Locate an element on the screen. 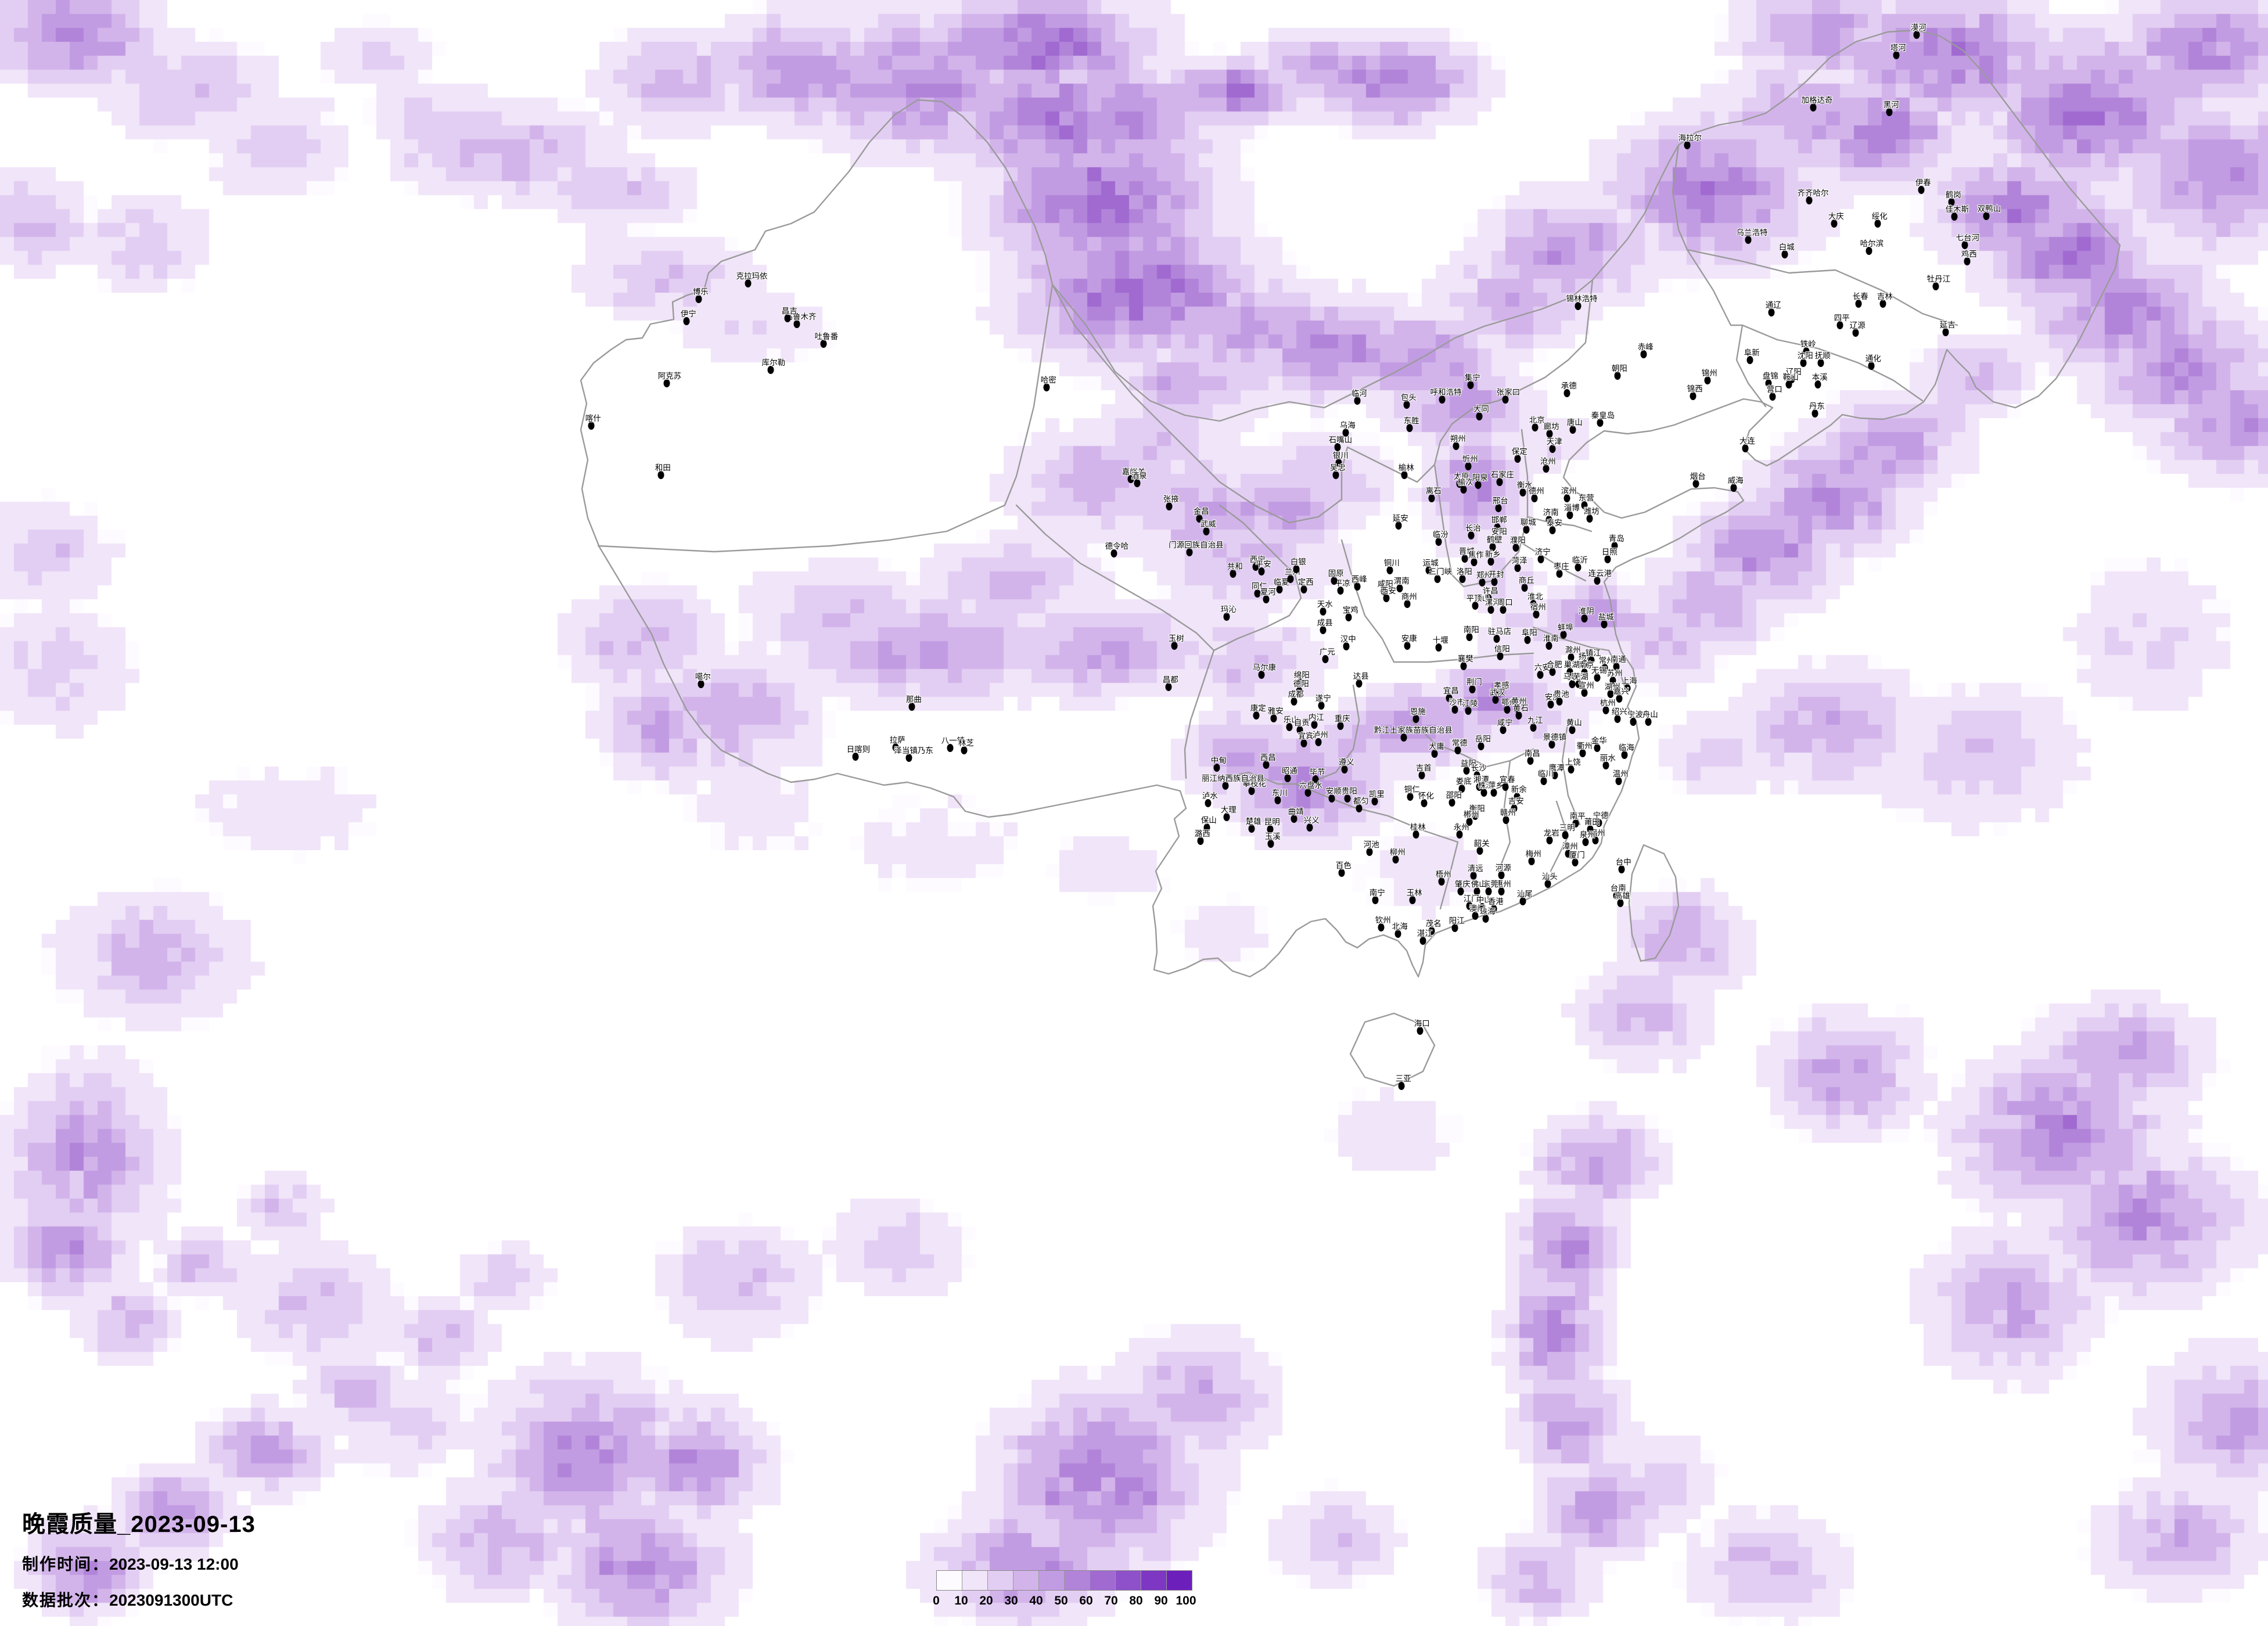 This screenshot has height=1626, width=2268. city-label: 铁岭 is located at coordinates (1808, 344).